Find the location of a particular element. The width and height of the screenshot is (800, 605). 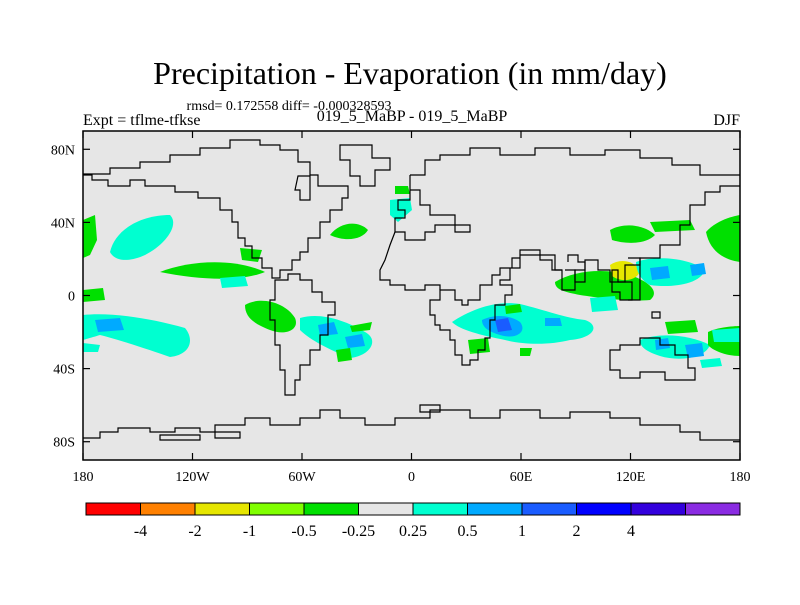

y-tick-label: 40N is located at coordinates (63, 223).